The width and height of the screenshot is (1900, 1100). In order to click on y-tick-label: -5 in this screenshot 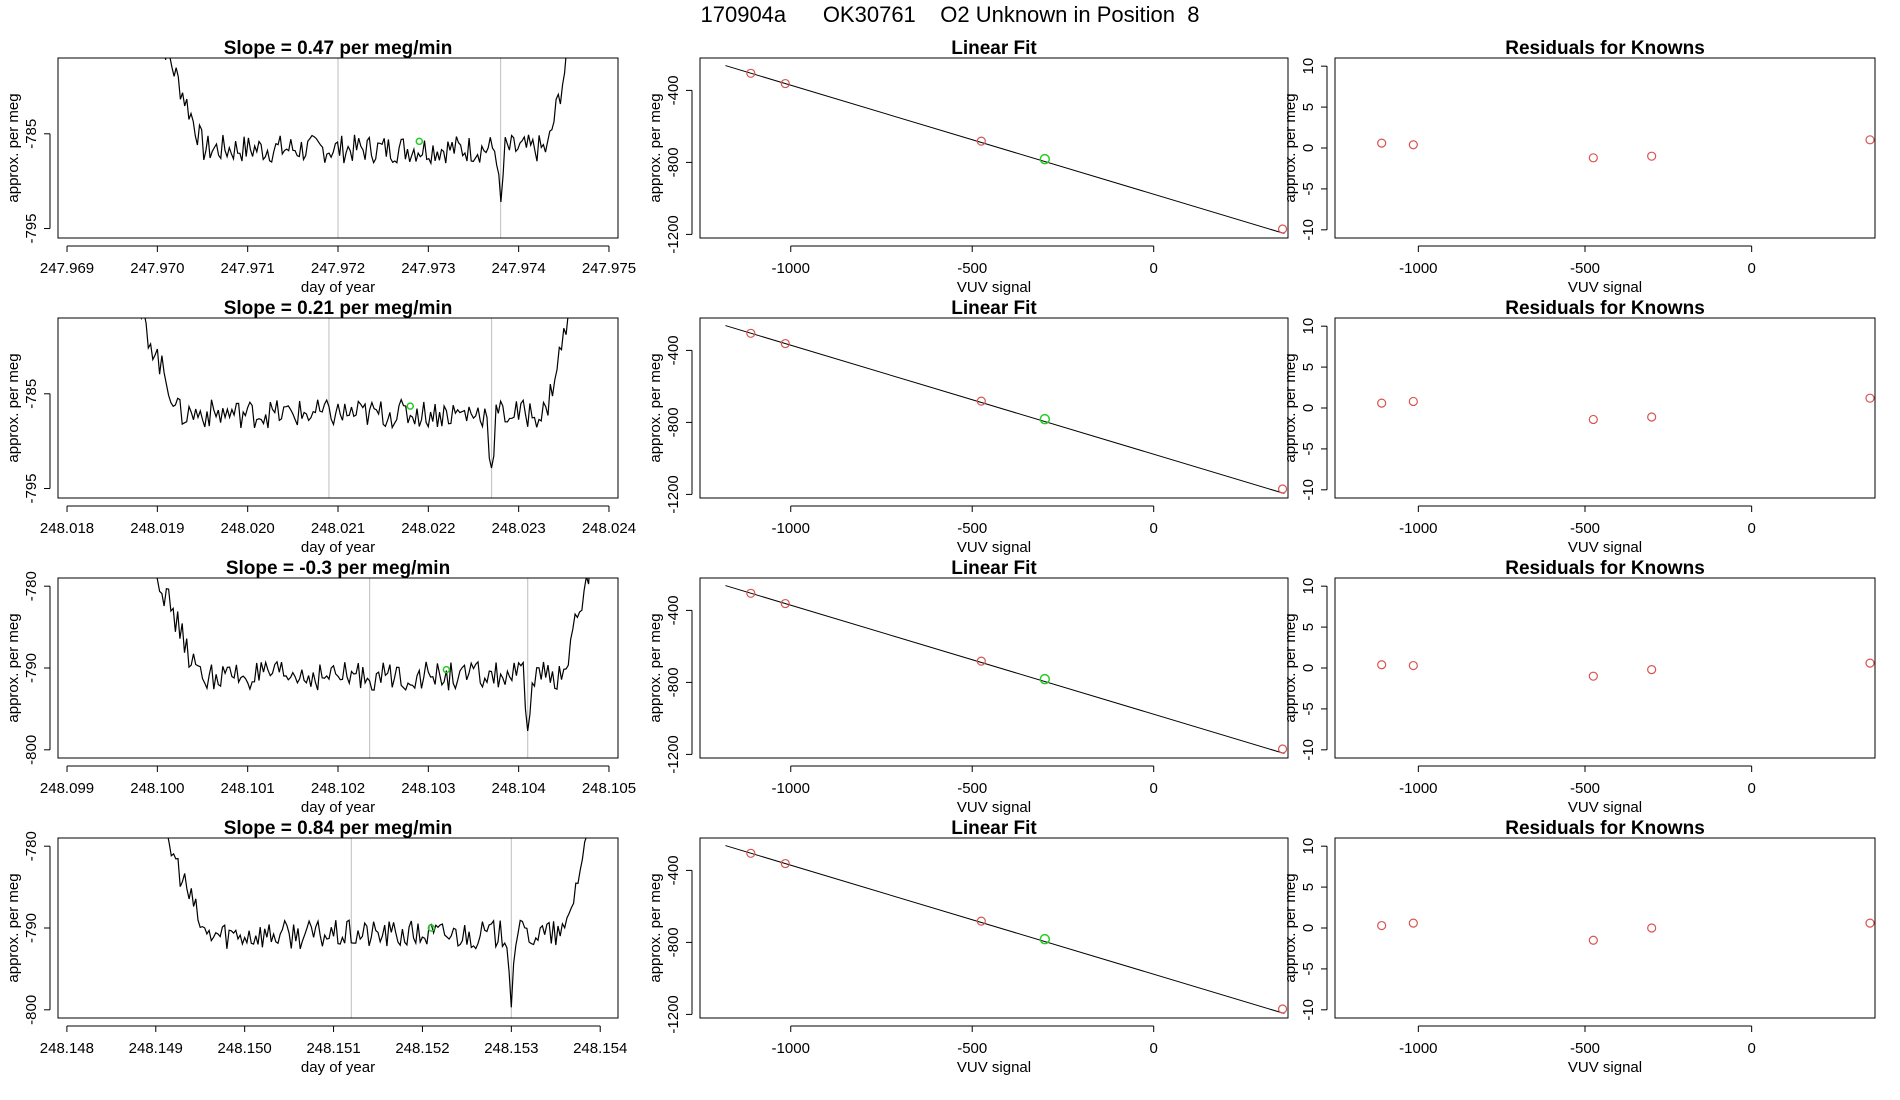, I will do `click(1308, 448)`.